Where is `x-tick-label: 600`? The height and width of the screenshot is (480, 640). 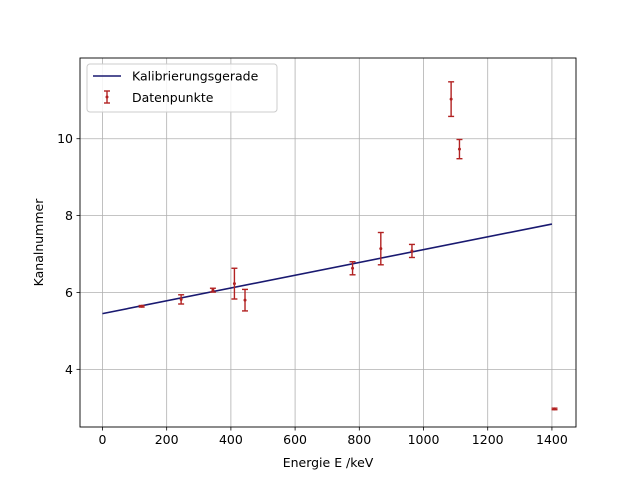 x-tick-label: 600 is located at coordinates (295, 439).